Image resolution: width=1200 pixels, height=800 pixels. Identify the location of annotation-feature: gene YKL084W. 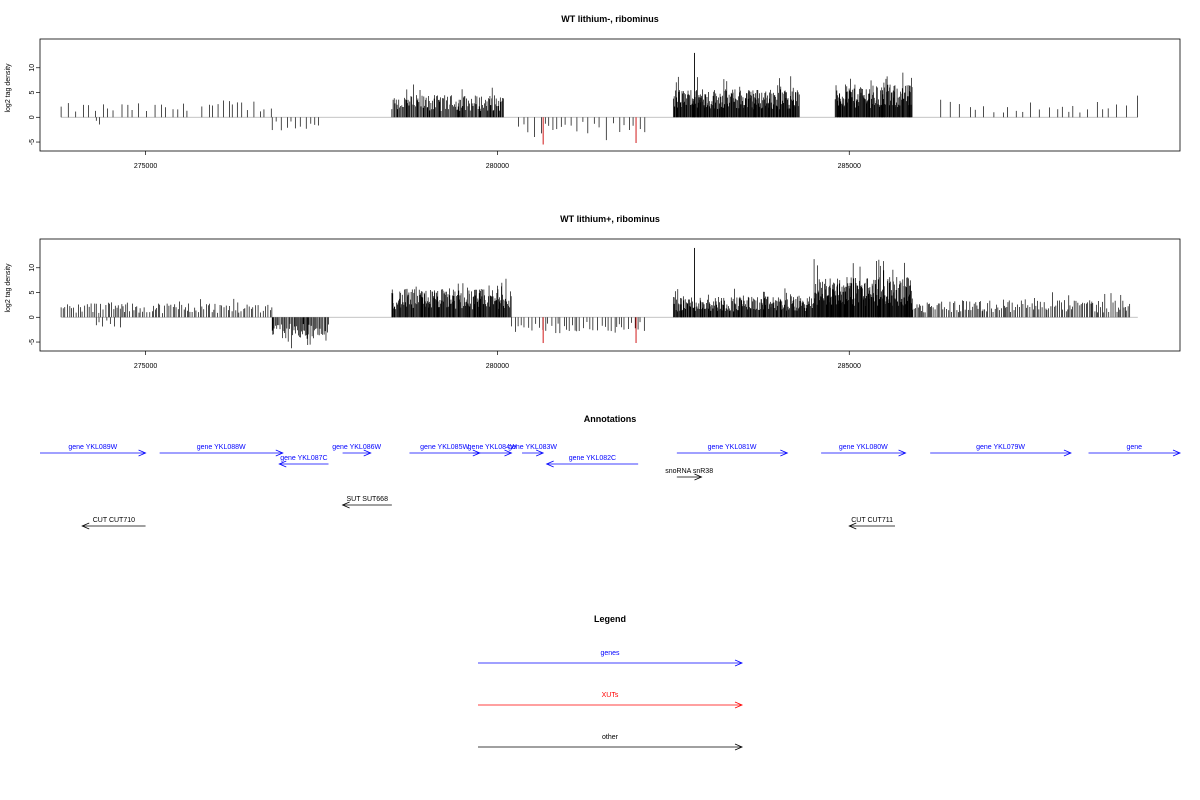
(492, 450).